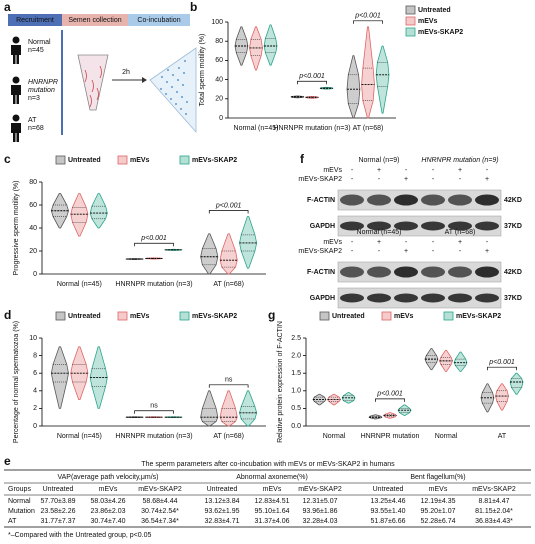 This screenshot has height=544, width=535. Describe the element at coordinates (107, 477) in the screenshot. I see `column-group: VAP(average path velocity,μm/s)` at that location.